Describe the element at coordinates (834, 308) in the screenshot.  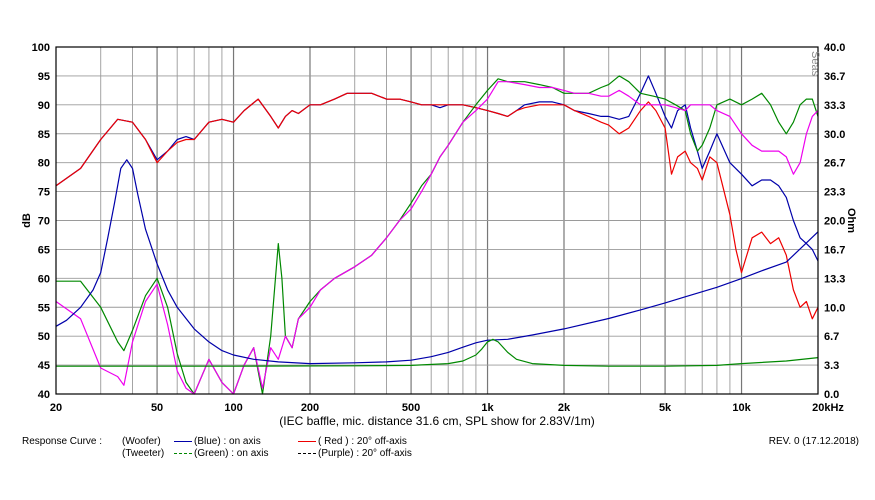
I see `y2-tick-label: 10.0` at that location.